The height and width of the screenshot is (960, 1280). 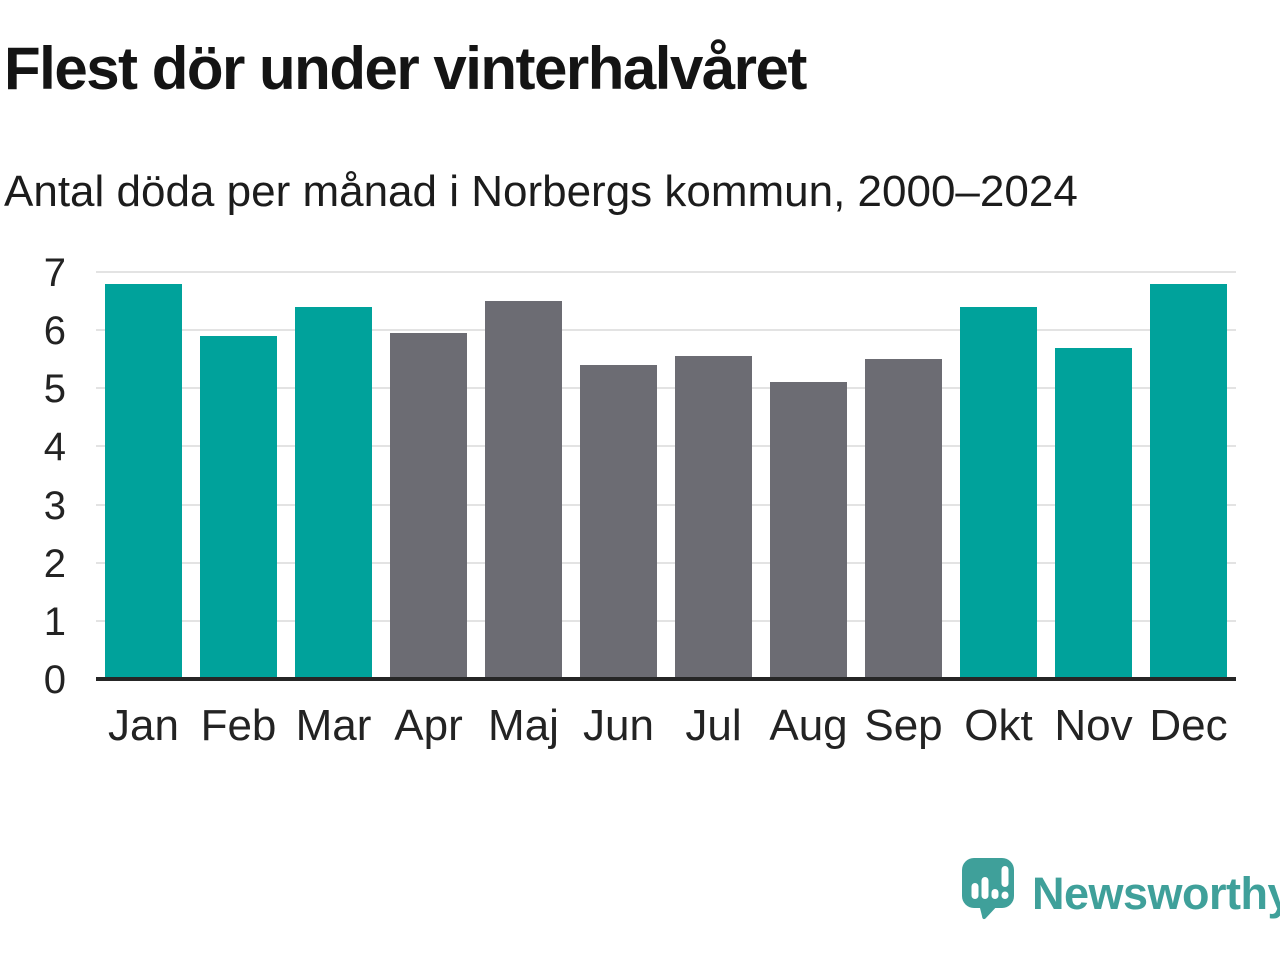 I want to click on bar-mar, so click(x=333, y=492).